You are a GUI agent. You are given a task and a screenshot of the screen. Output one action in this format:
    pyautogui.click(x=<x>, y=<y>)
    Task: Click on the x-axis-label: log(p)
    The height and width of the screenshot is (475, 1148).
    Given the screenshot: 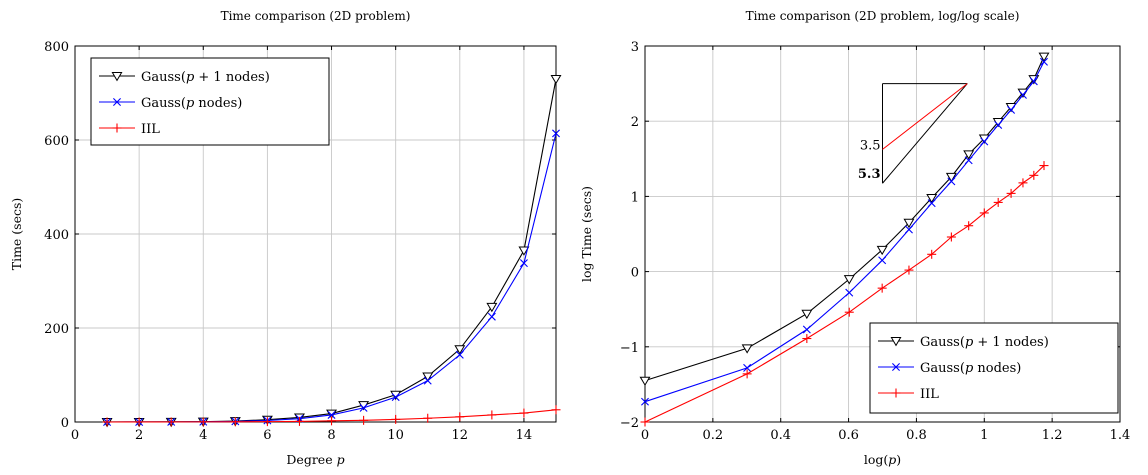 What is the action you would take?
    pyautogui.click(x=882, y=459)
    